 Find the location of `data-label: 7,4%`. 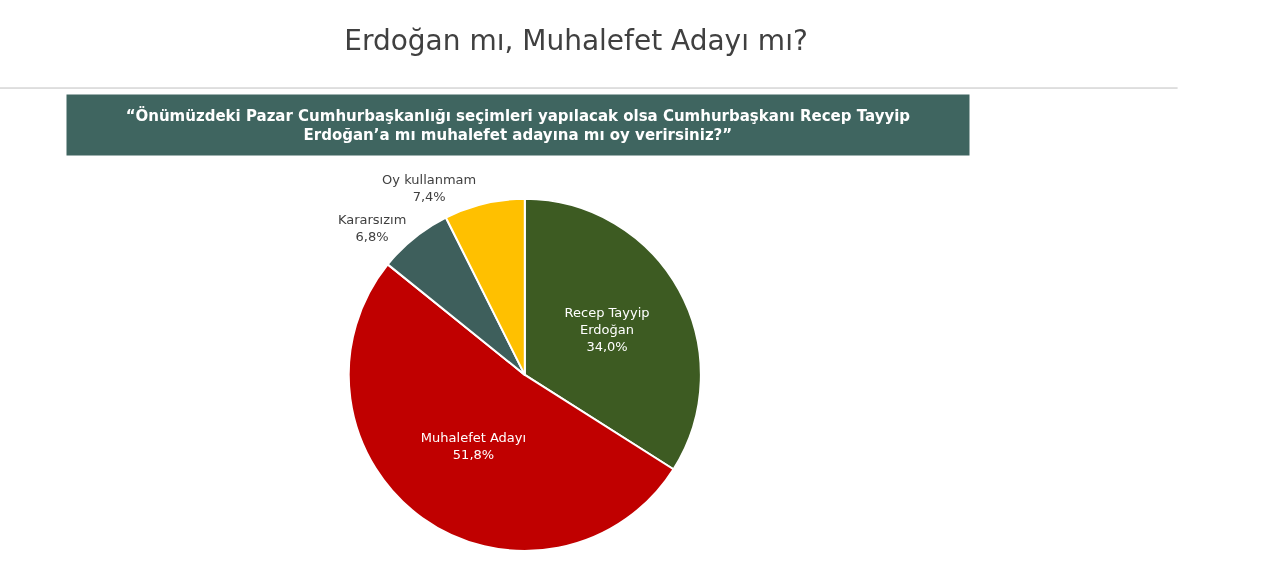

data-label: 7,4% is located at coordinates (429, 197).